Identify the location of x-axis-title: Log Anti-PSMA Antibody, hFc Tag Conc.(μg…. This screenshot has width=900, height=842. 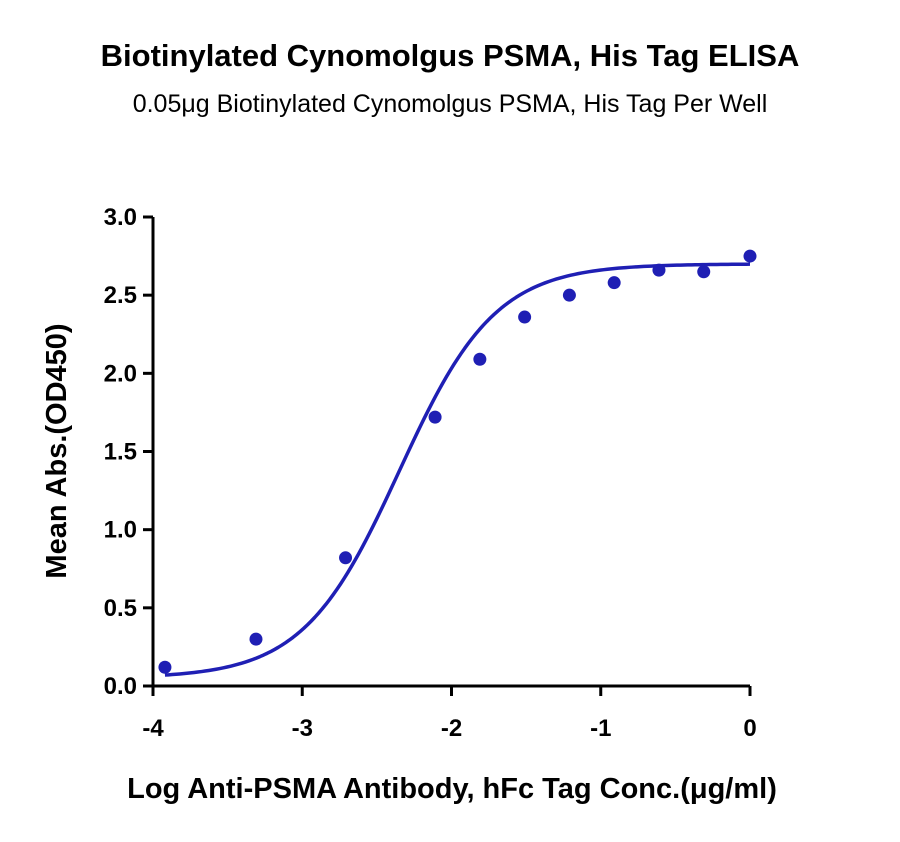
(452, 789).